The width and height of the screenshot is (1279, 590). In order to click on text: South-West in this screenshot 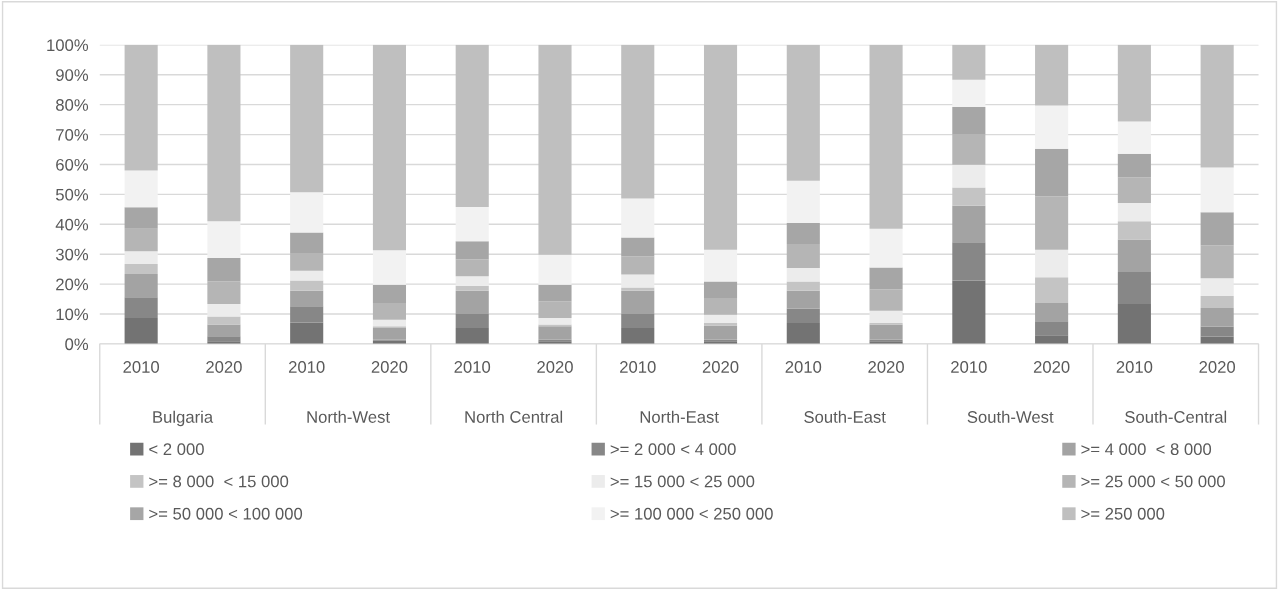, I will do `click(1010, 416)`.